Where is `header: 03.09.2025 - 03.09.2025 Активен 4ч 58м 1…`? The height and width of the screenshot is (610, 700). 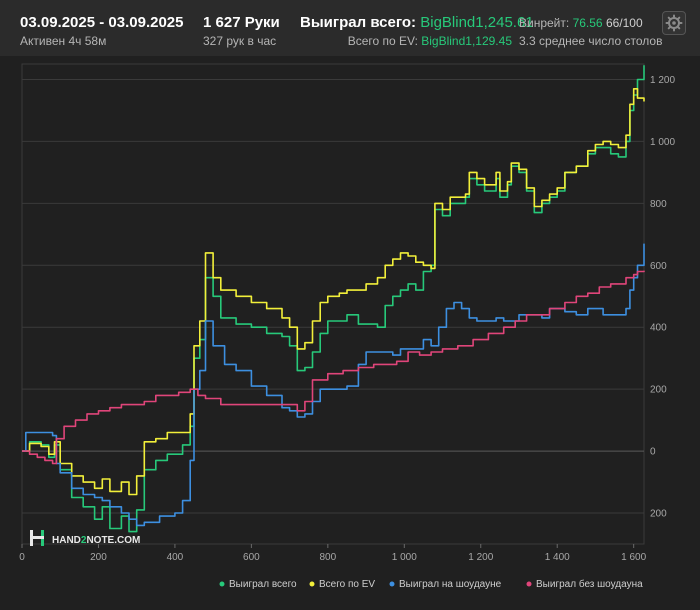 header: 03.09.2025 - 03.09.2025 Активен 4ч 58м 1… is located at coordinates (350, 28).